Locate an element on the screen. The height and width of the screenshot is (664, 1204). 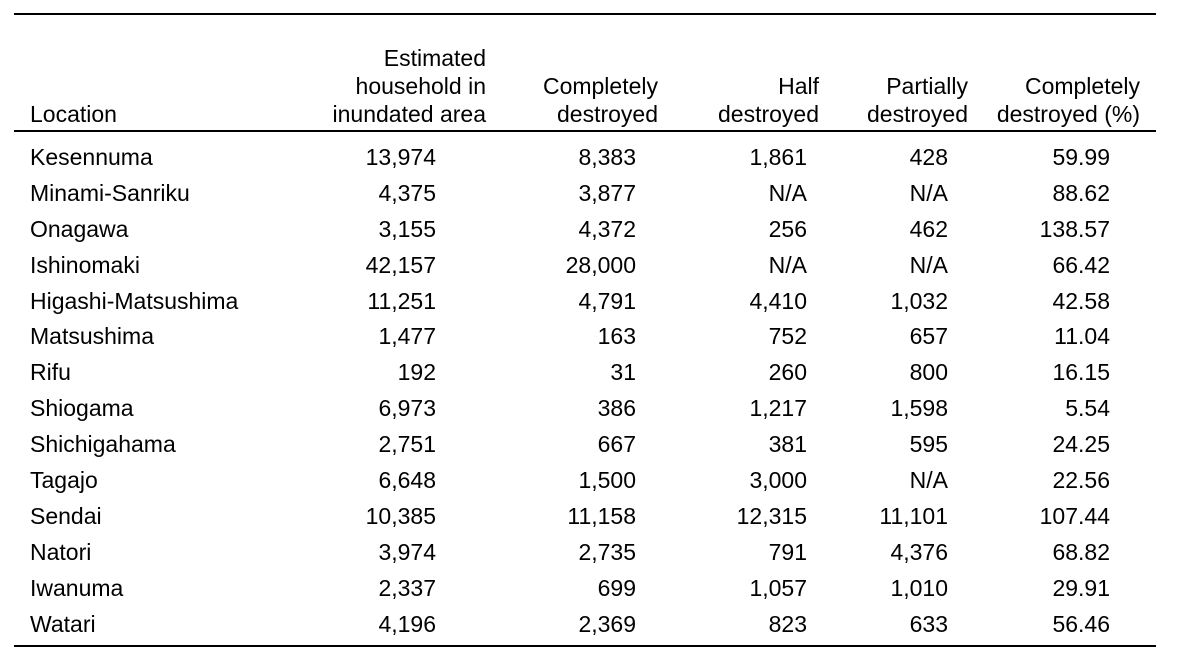
table-row: Tagajo 6,648 1,500 3,000 N/A 22.56 is located at coordinates (585, 480).